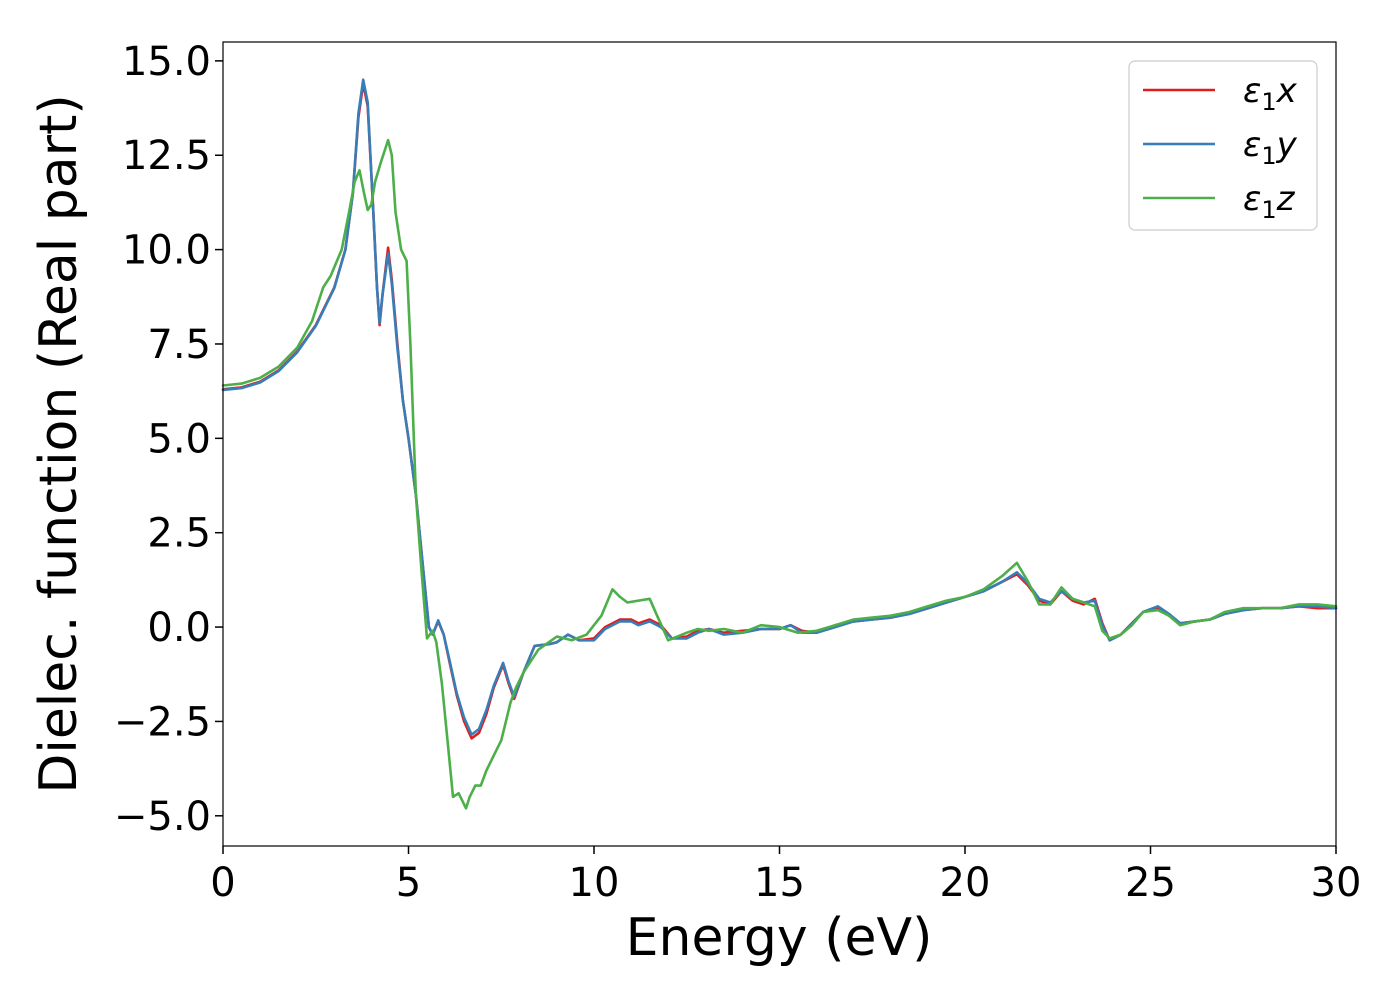 This screenshot has width=1400, height=1000. I want to click on x-axis-label: Energy (eV), so click(779, 938).